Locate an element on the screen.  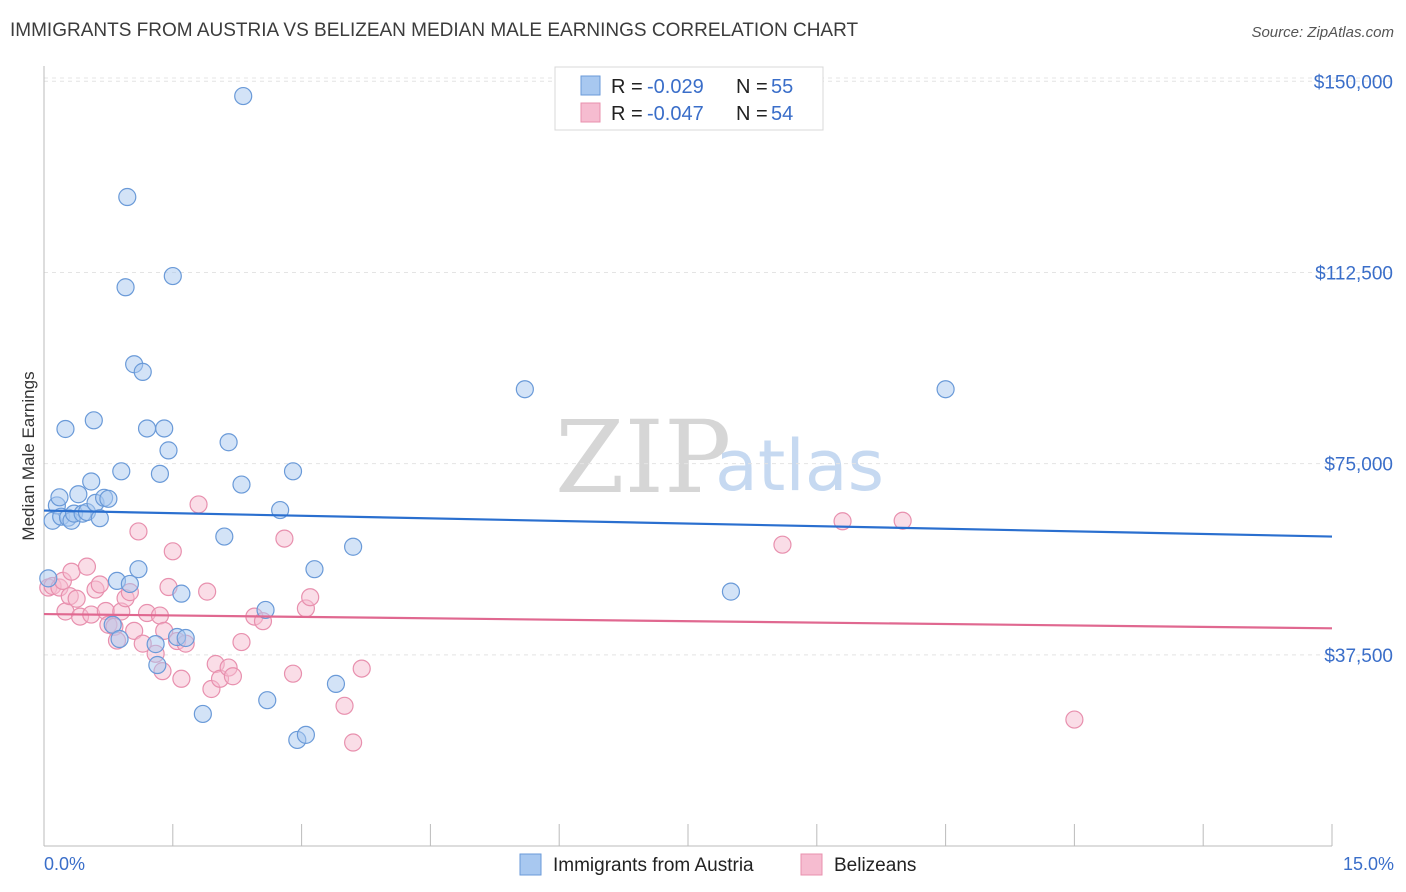
legend-r-label-austria: R = is located at coordinates (627, 87).